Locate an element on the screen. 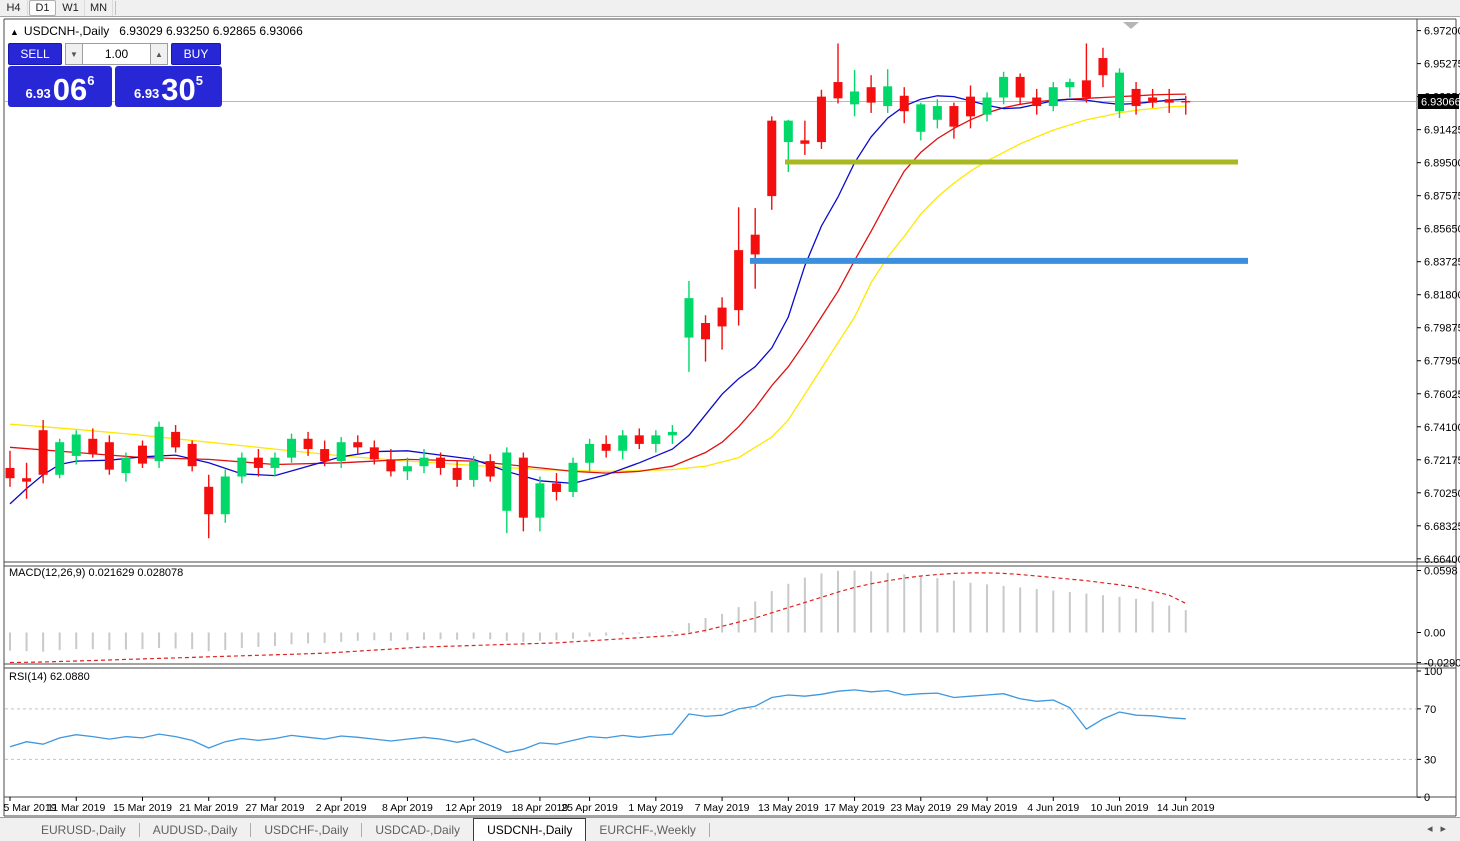 The image size is (1460, 841). rsi-scale: 100 70 30 0 is located at coordinates (1429, 735).